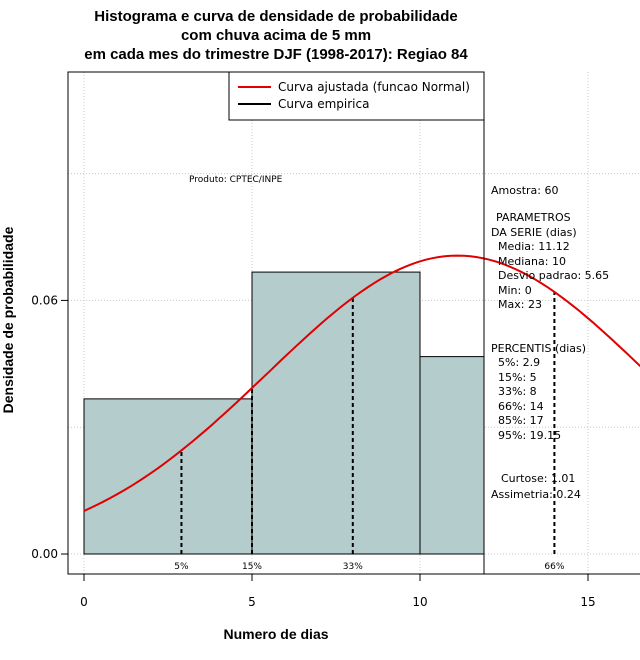  What do you see at coordinates (532, 261) in the screenshot?
I see `stat-mediana: Mediana: 10` at bounding box center [532, 261].